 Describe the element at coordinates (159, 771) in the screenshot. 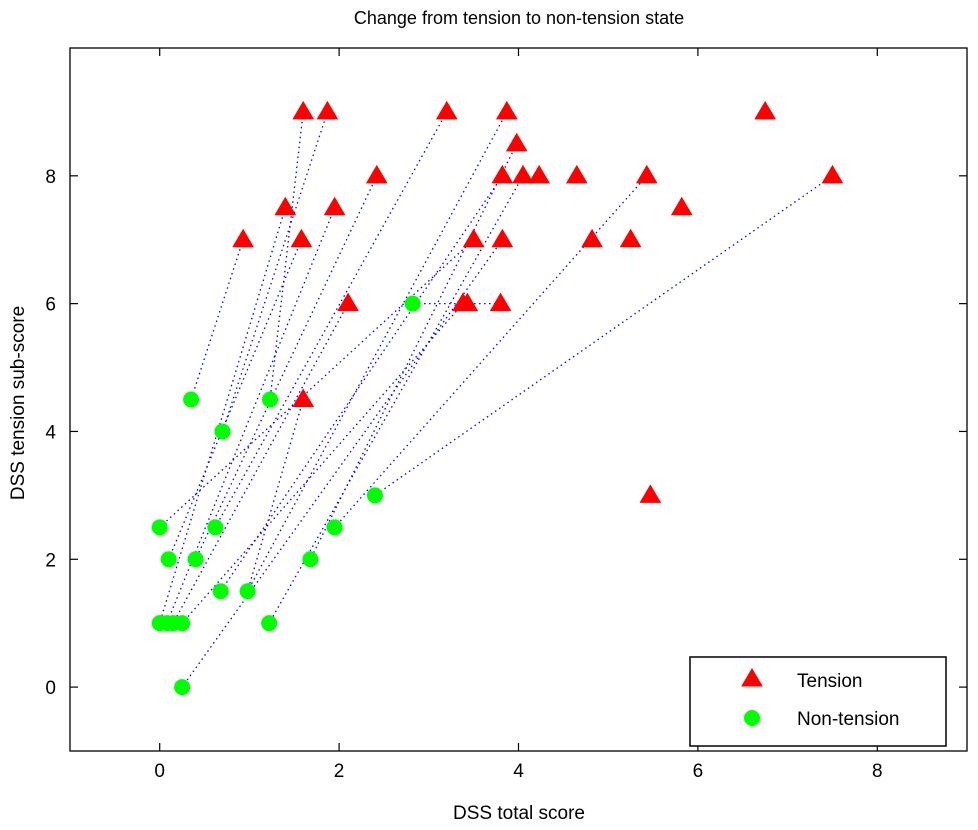

I see `x-tick-label: 0` at that location.